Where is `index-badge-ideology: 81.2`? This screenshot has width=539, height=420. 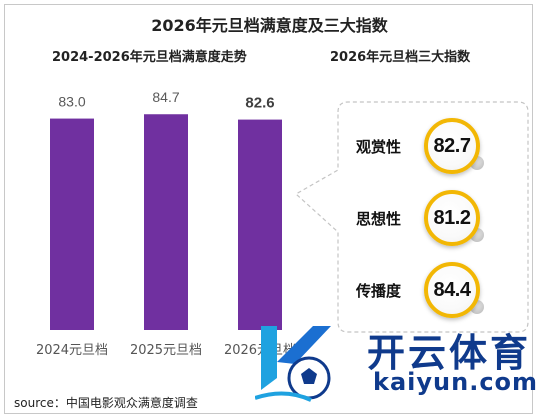
index-badge-ideology: 81.2 is located at coordinates (452, 218).